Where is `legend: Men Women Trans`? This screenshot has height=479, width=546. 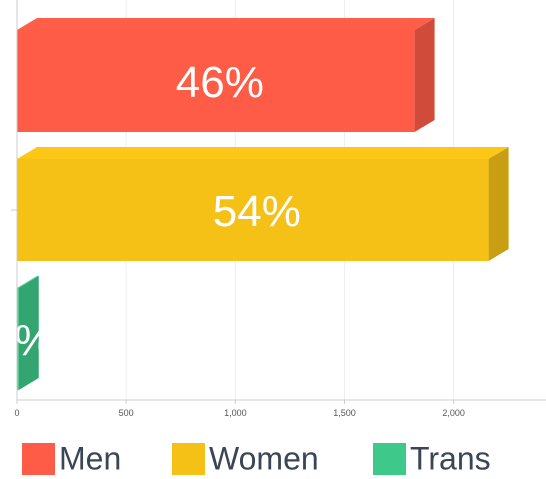 legend: Men Women Trans is located at coordinates (256, 458).